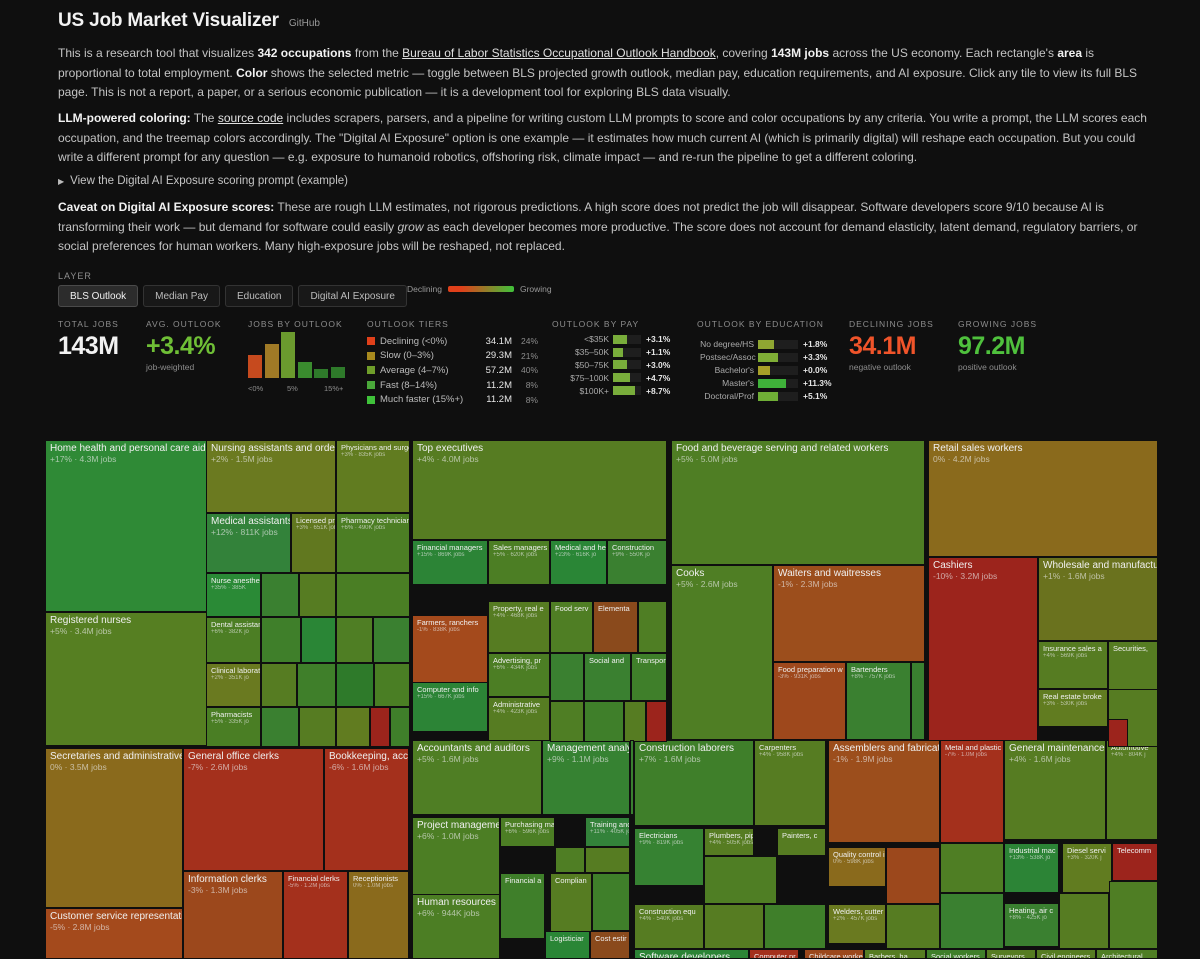 The height and width of the screenshot is (959, 1200). Describe the element at coordinates (450, 707) in the screenshot. I see `treemap-tile-computer-and-info: Computer and info +15% · 667K jobs` at that location.